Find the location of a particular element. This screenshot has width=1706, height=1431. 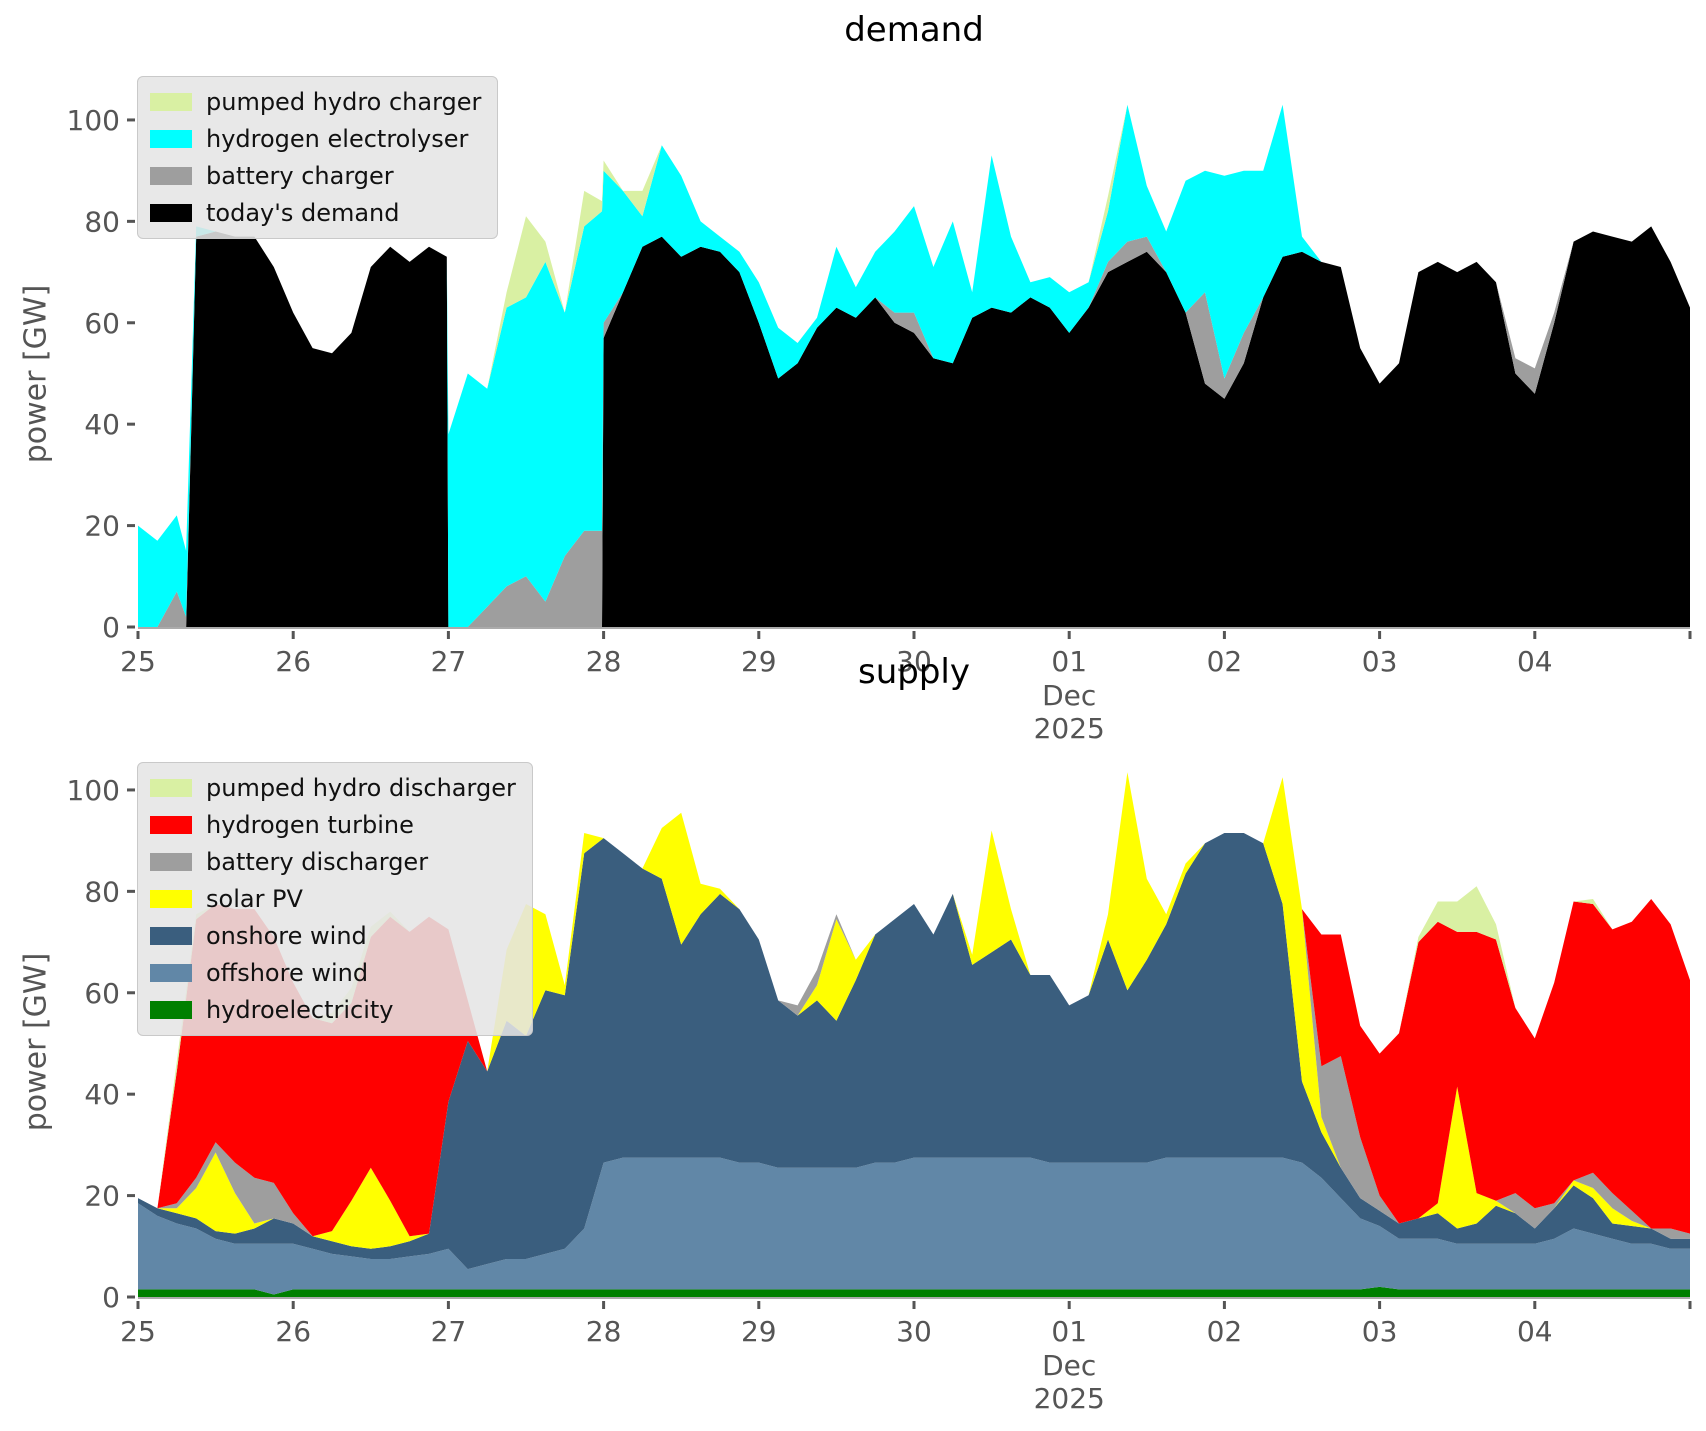

demand-x-tick-label-2: 27 is located at coordinates (449, 661).